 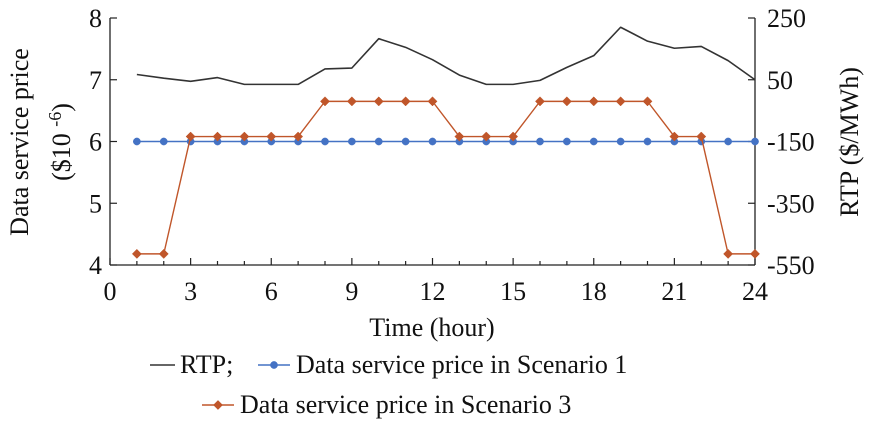 What do you see at coordinates (755, 291) in the screenshot?
I see `x-tick-label: 24` at bounding box center [755, 291].